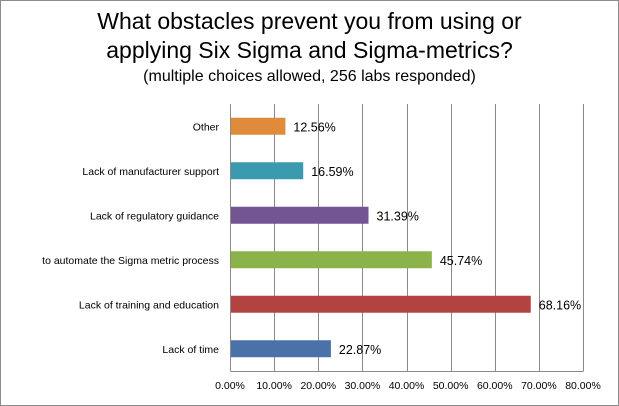 The image size is (619, 406). Describe the element at coordinates (360, 350) in the screenshot. I see `data-label: 22.87%` at that location.